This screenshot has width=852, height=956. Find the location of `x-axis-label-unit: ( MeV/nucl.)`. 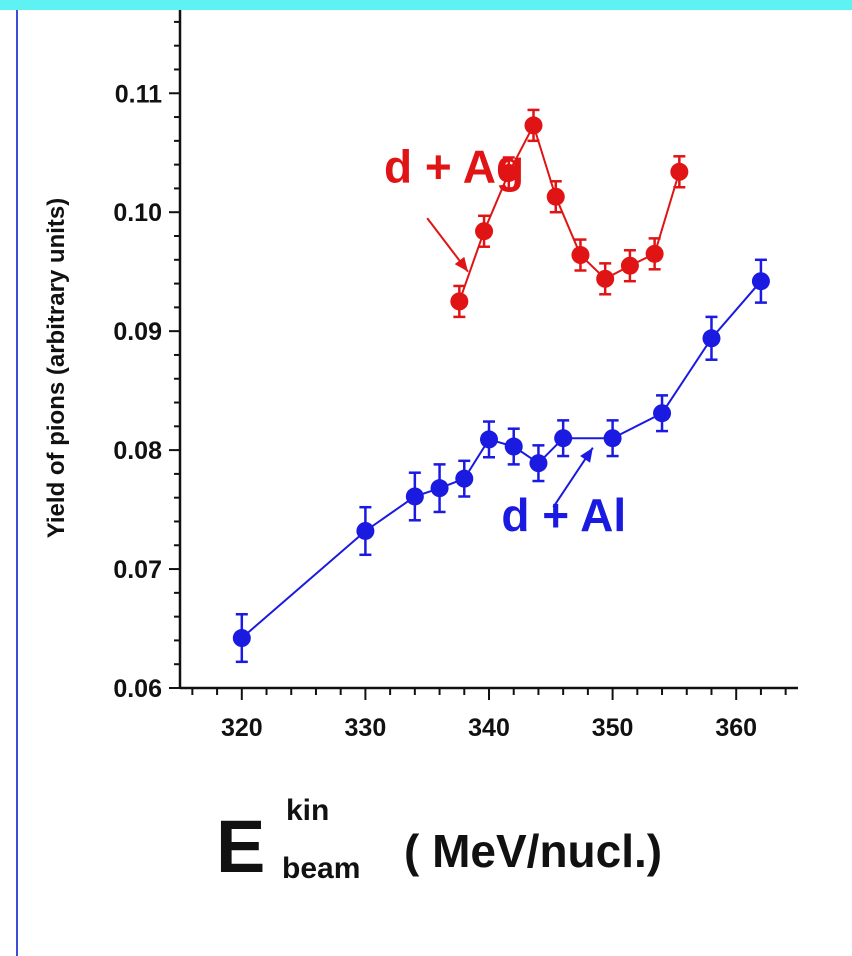

x-axis-label-unit: ( MeV/nucl.) is located at coordinates (533, 851).